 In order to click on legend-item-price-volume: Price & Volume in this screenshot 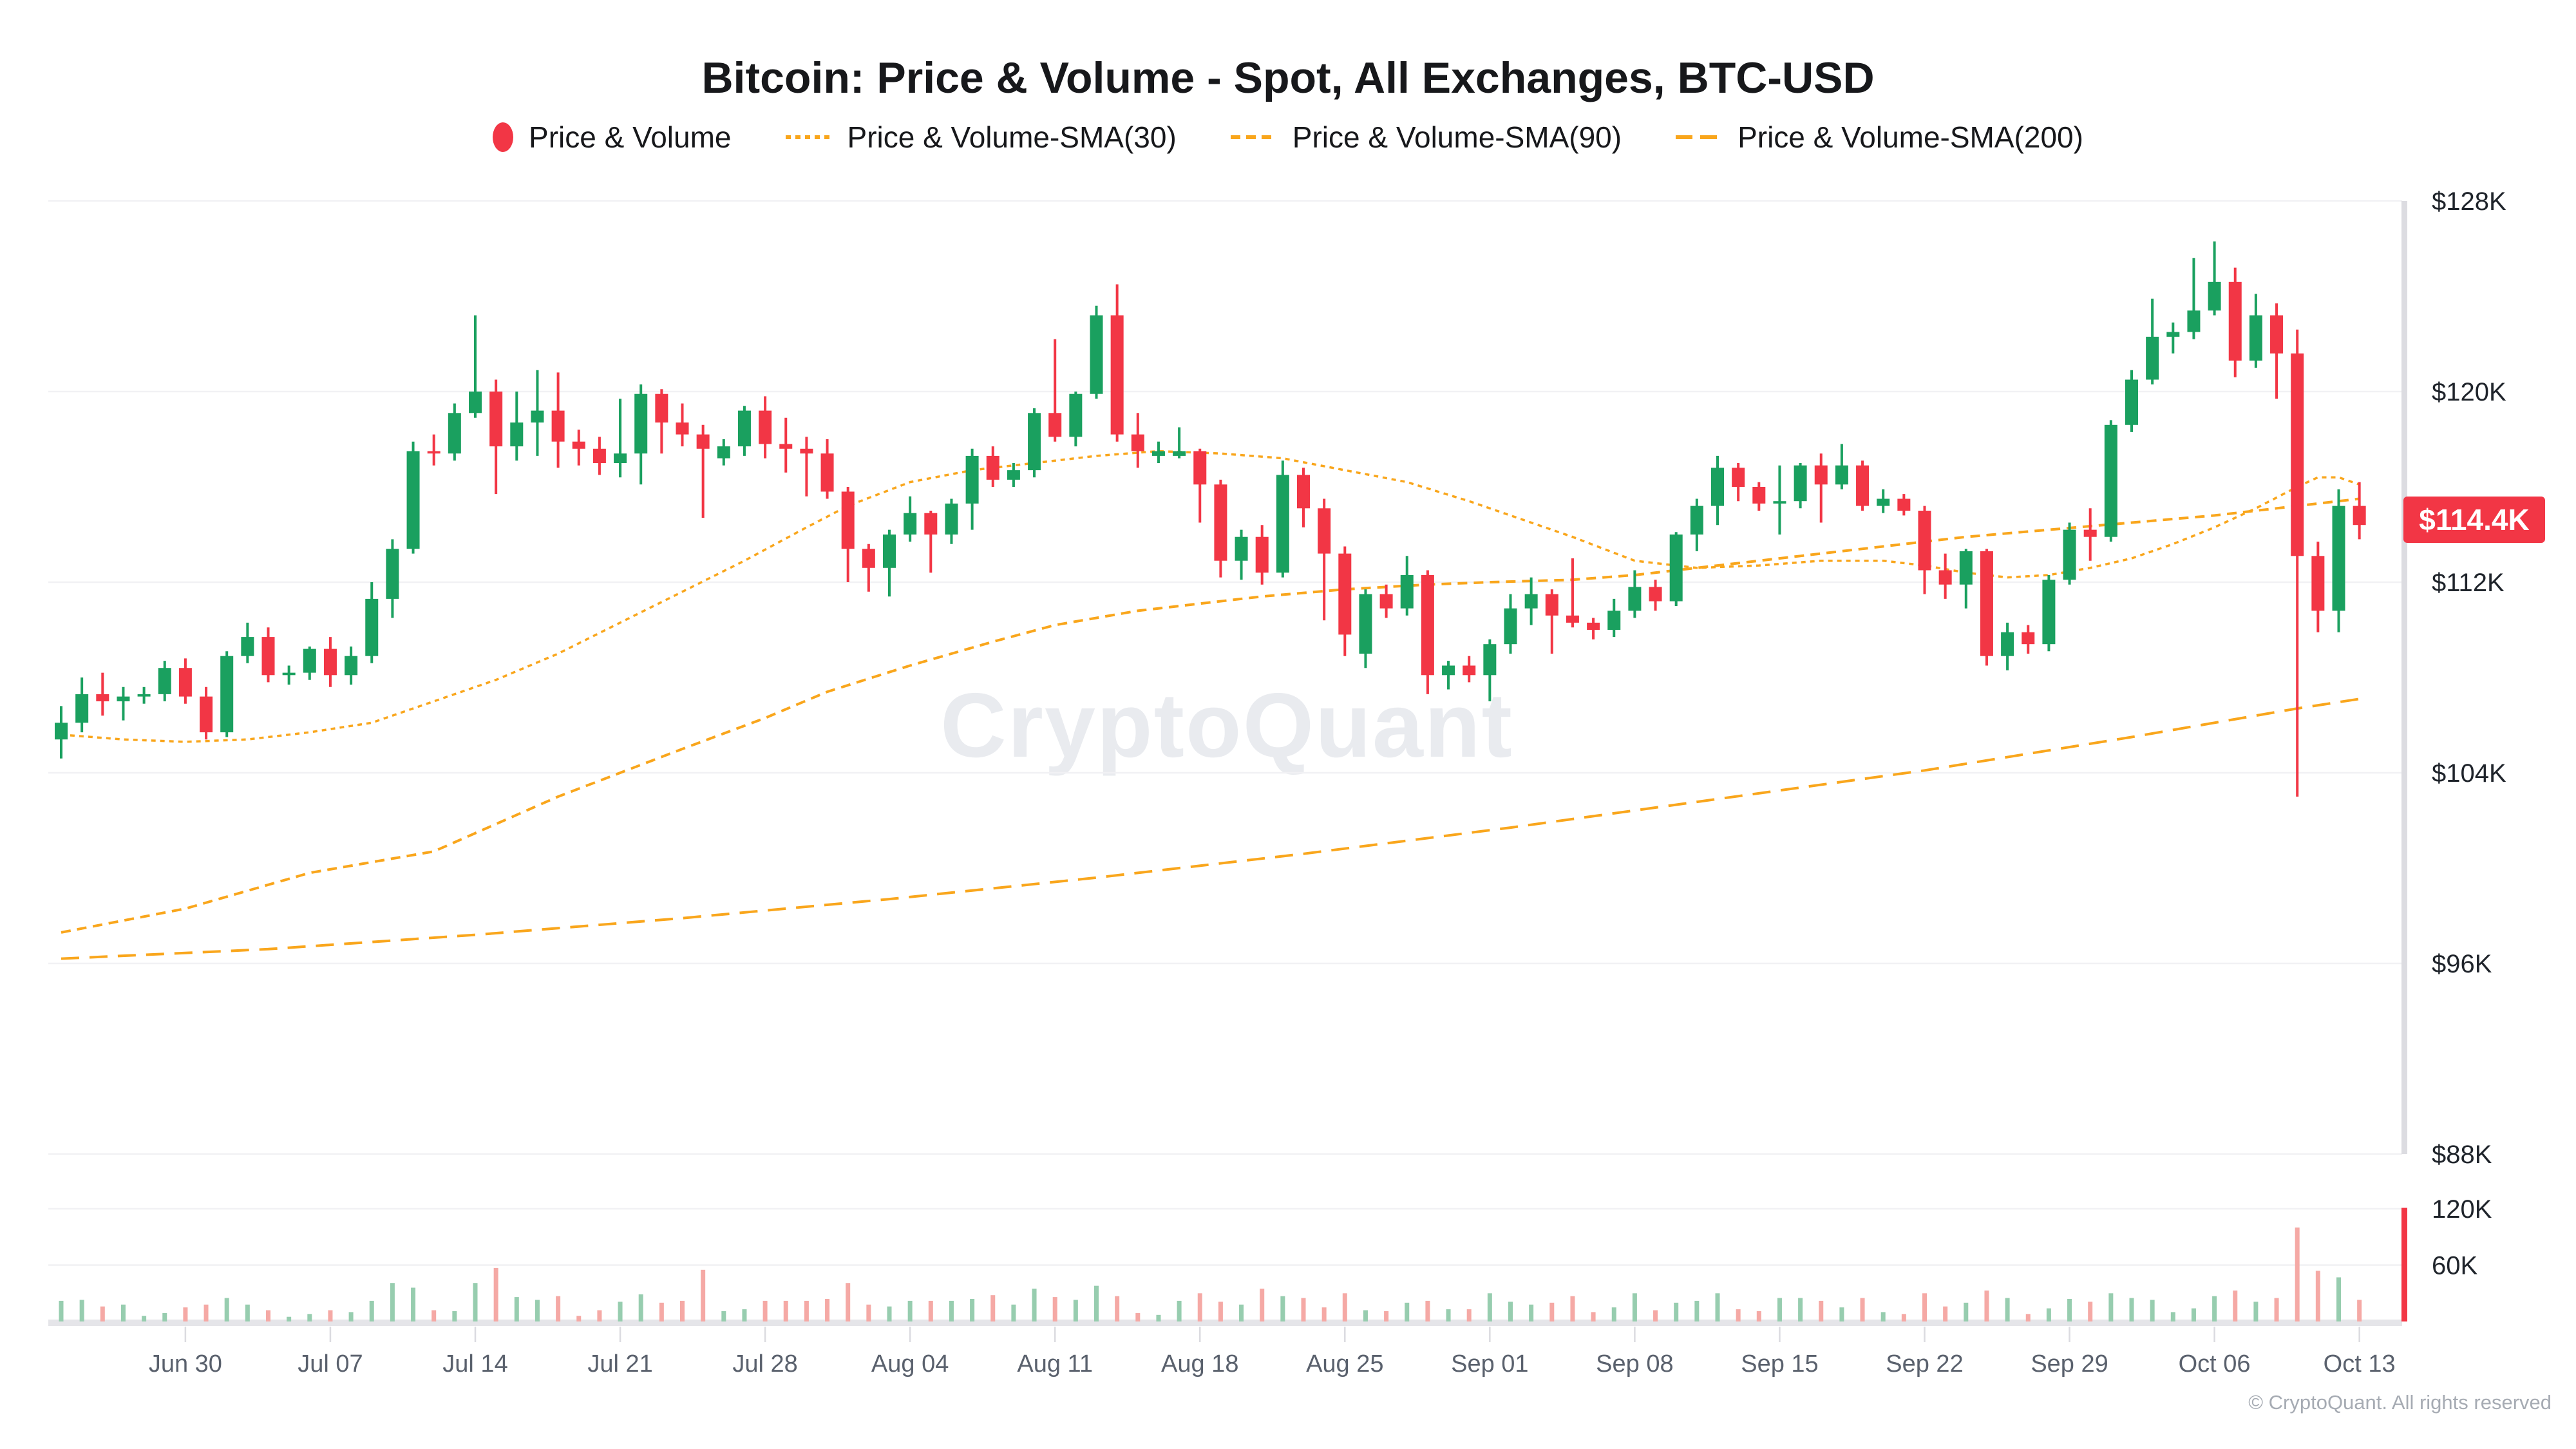, I will do `click(612, 137)`.